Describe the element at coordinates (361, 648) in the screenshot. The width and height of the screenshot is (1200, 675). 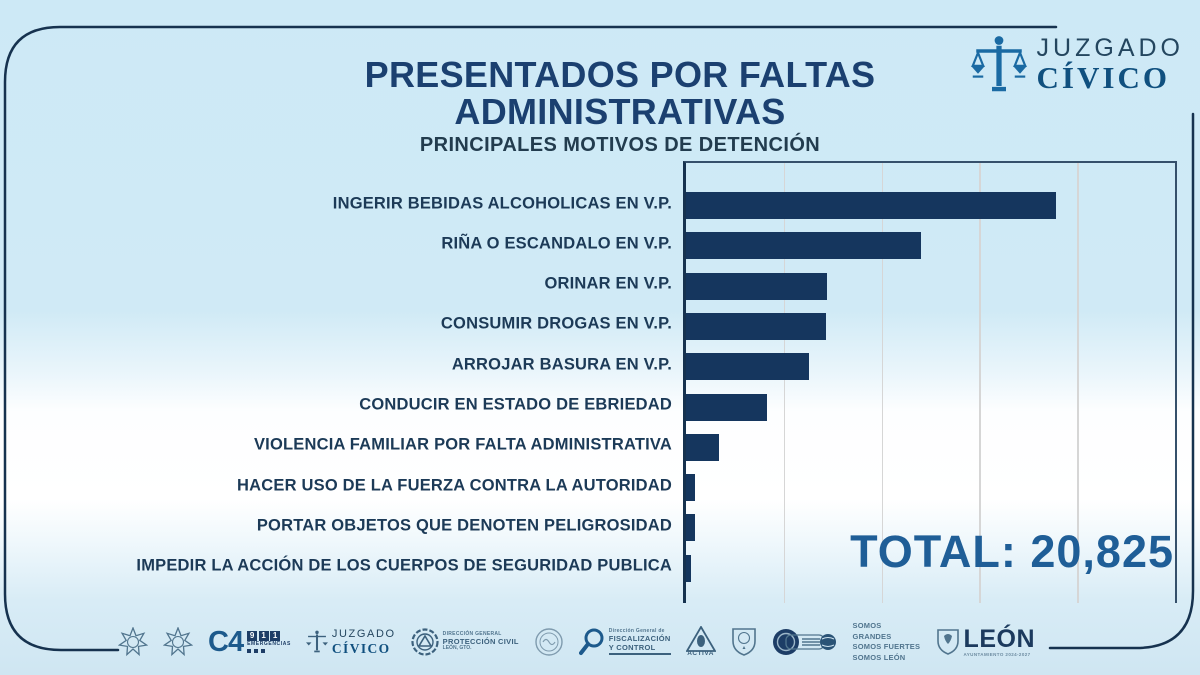
I see `juzgado-small-line2: CÍVICO` at that location.